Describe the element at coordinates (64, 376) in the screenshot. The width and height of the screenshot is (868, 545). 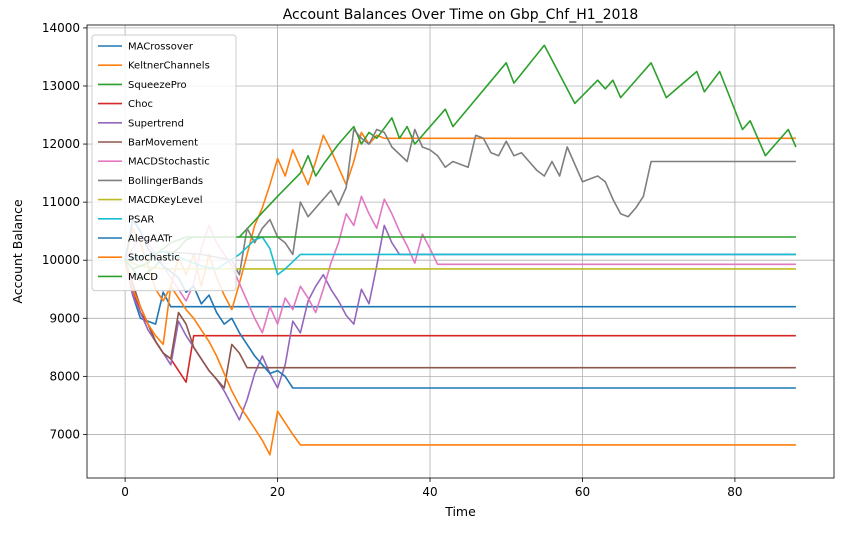
I see `y-tick-label: 8000` at that location.